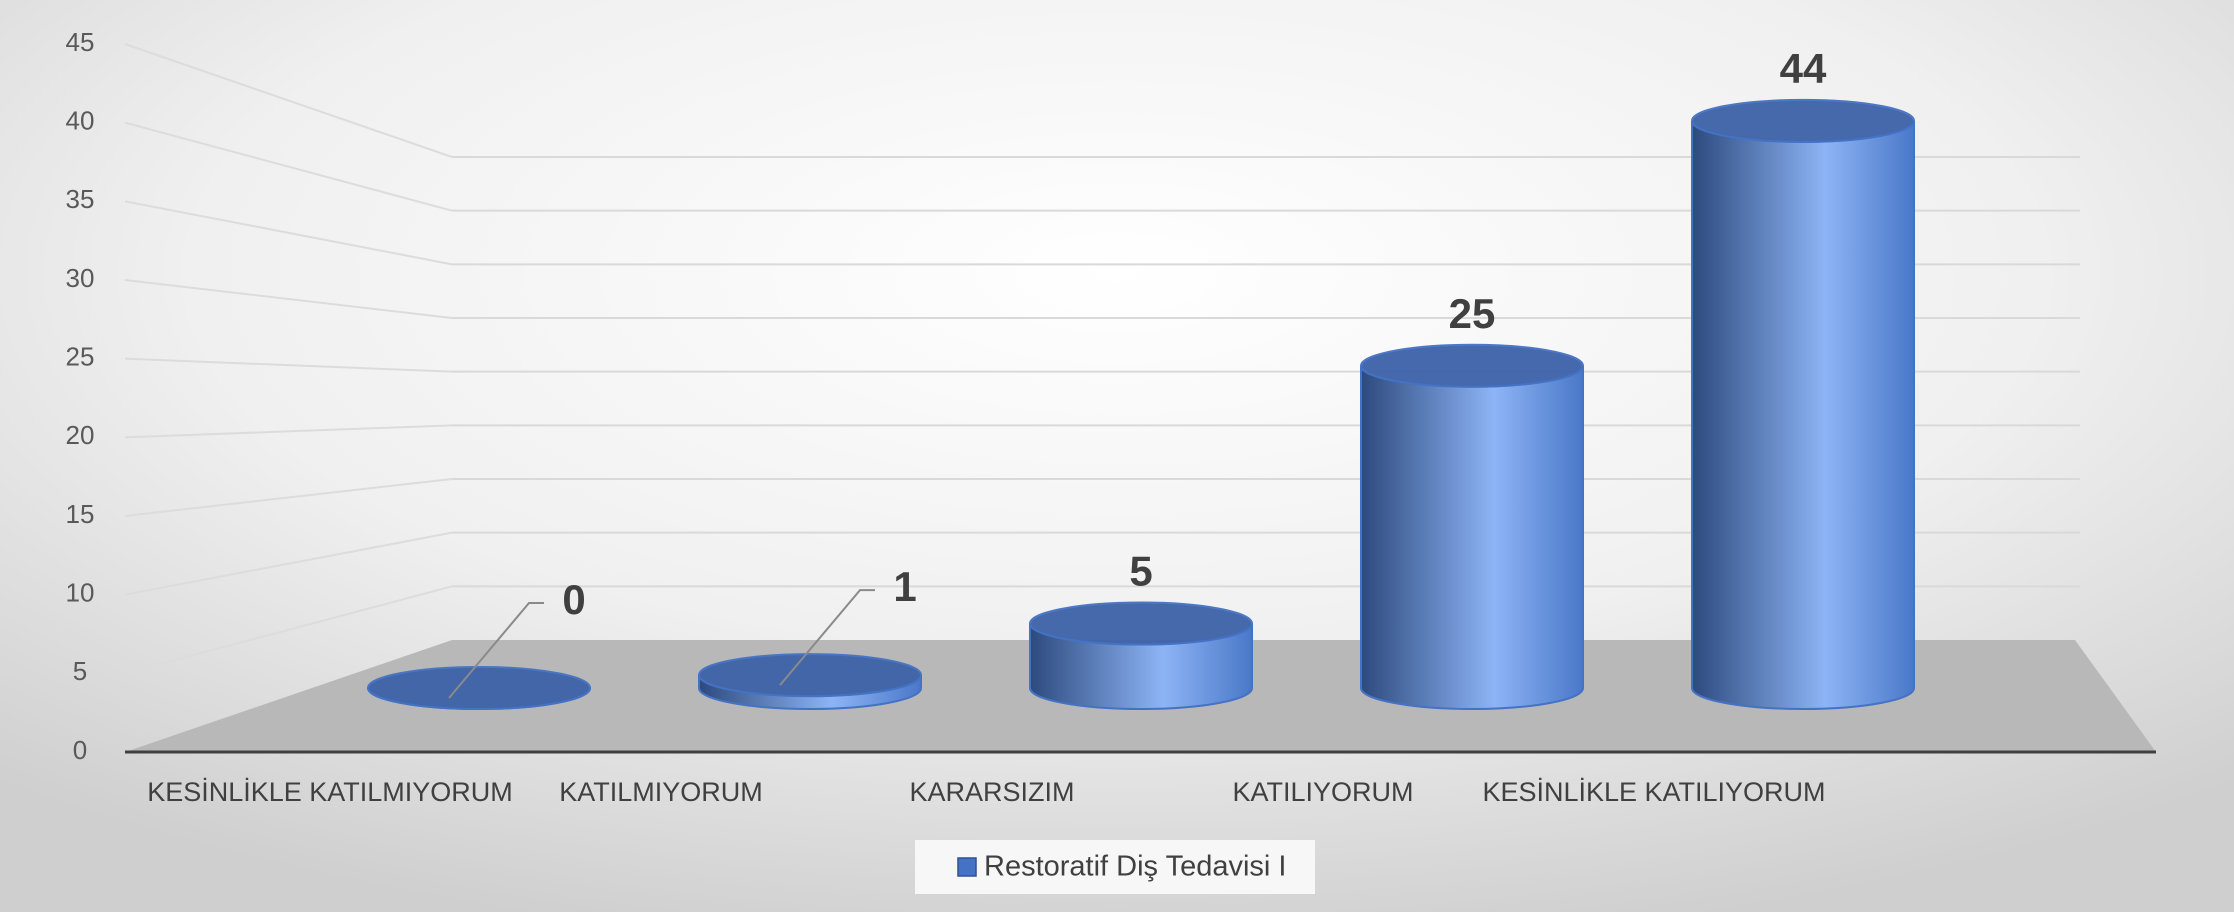  I want to click on x-tick-label: KARARSIZIM, so click(991, 792).